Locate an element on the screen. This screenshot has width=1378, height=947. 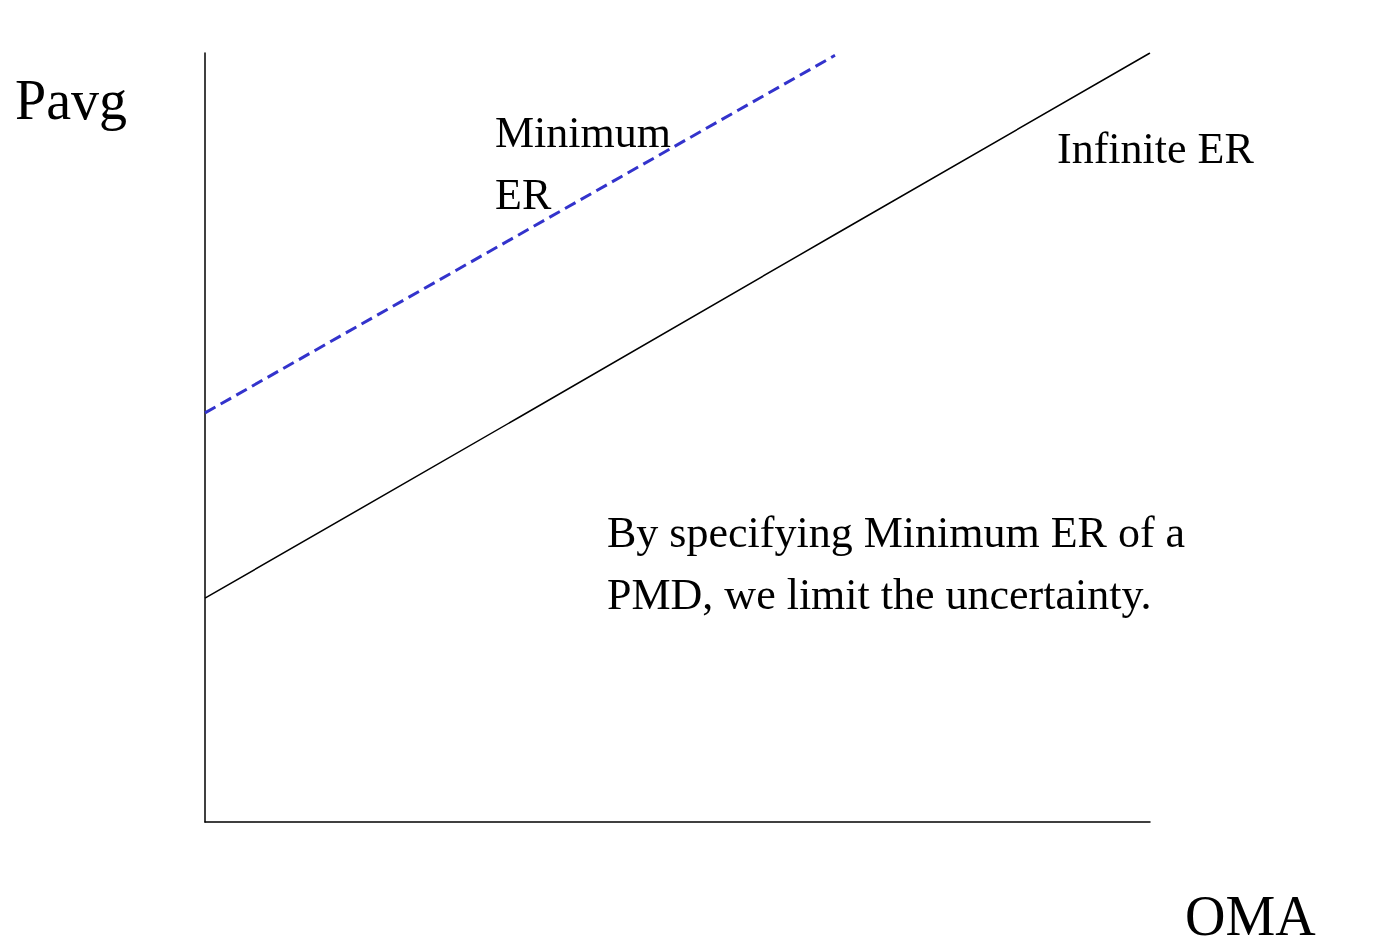
y-axis-title: Pavg is located at coordinates (71, 100).